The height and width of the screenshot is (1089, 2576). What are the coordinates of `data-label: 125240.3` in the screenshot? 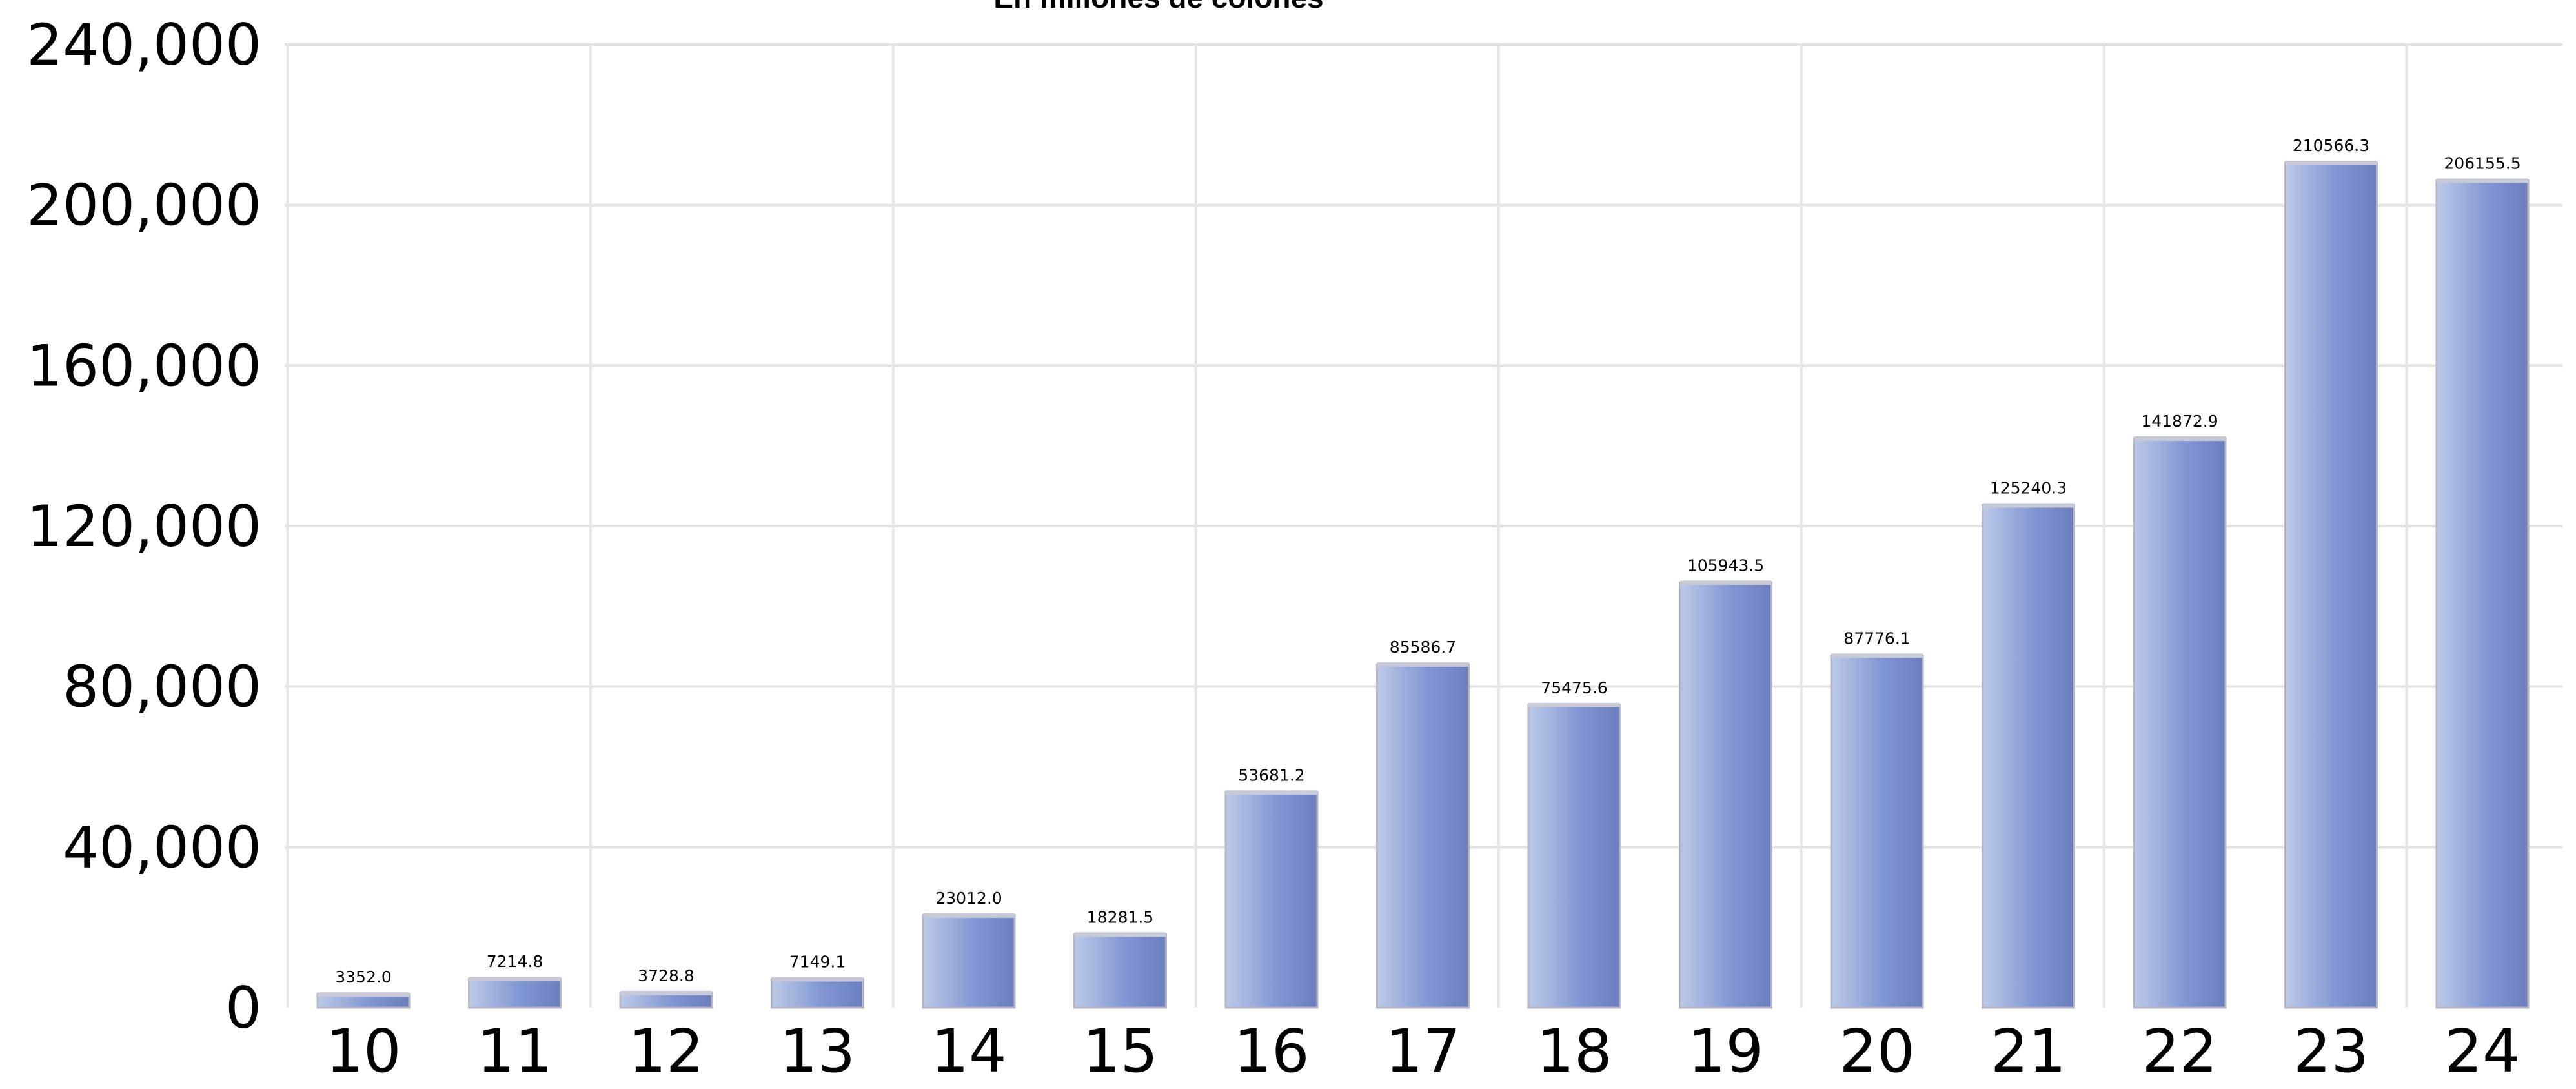 It's located at (2028, 487).